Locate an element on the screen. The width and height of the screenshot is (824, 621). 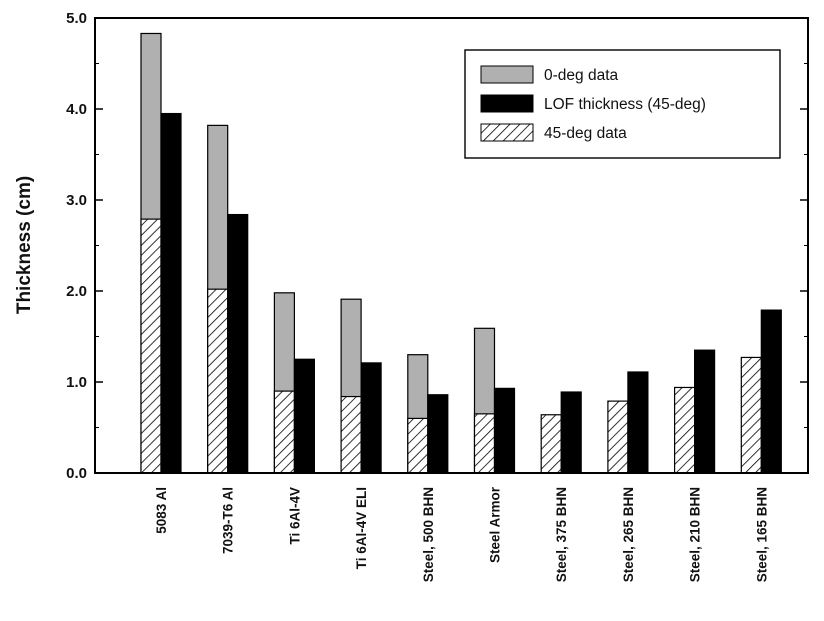
legend-label-45deg: 45-deg data is located at coordinates (585, 133).